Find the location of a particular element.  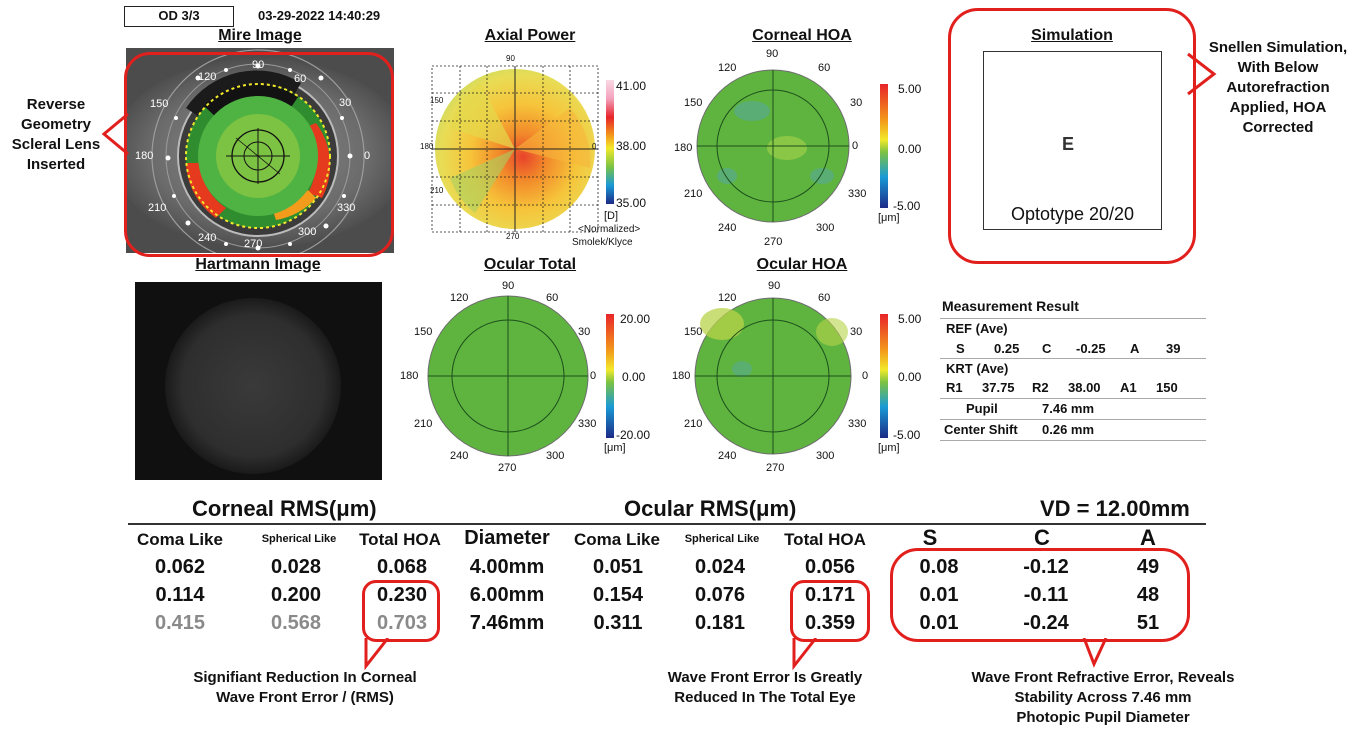

mire-label-180: 180 is located at coordinates (144, 156).